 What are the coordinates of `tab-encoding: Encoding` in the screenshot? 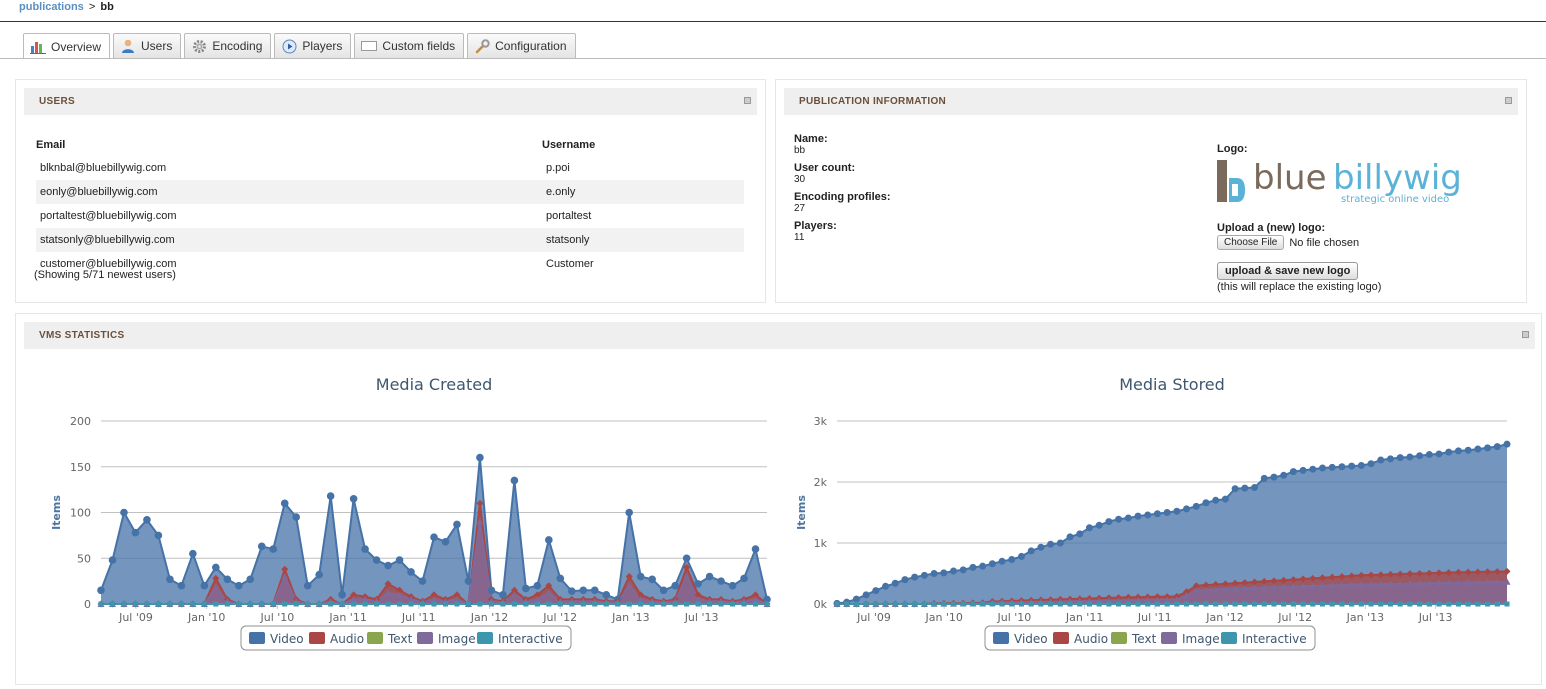 It's located at (228, 45).